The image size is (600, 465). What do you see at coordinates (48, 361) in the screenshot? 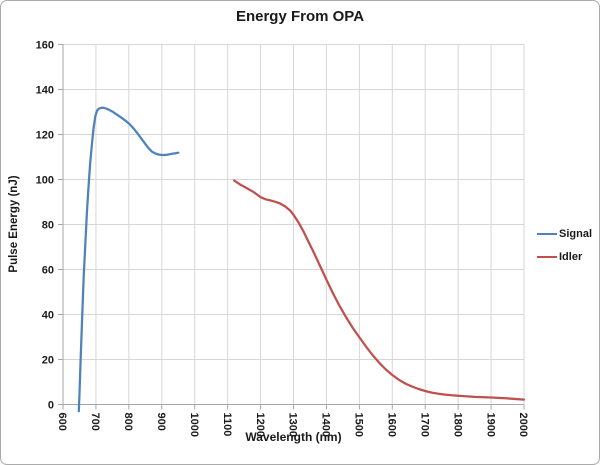
I see `svg-text: 20` at bounding box center [48, 361].